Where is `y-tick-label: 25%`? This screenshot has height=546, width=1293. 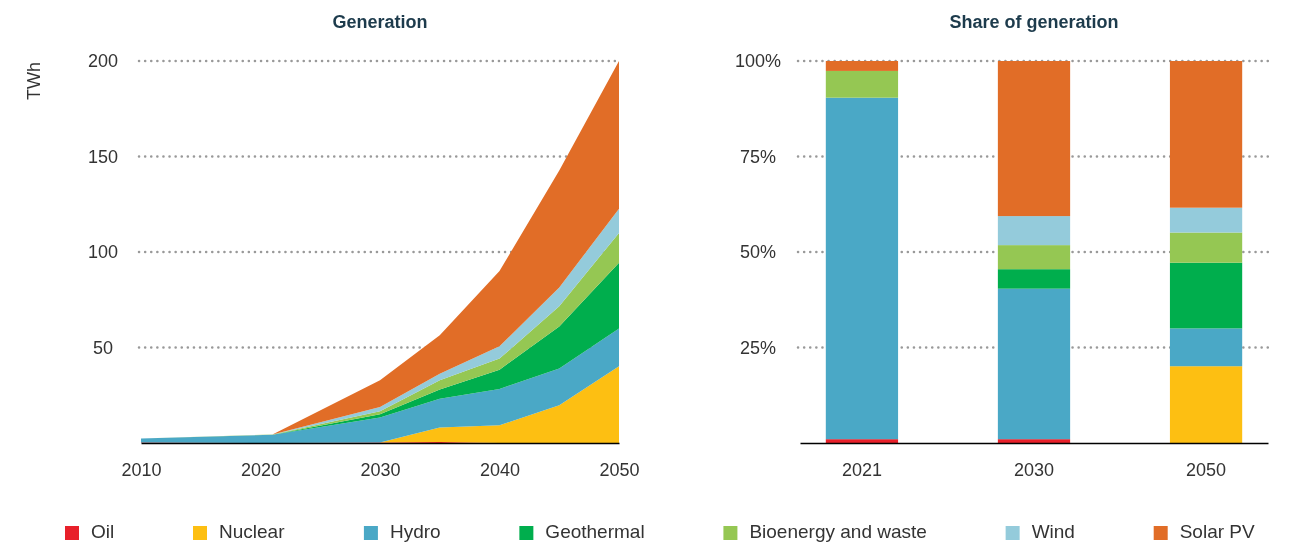 y-tick-label: 25% is located at coordinates (758, 347).